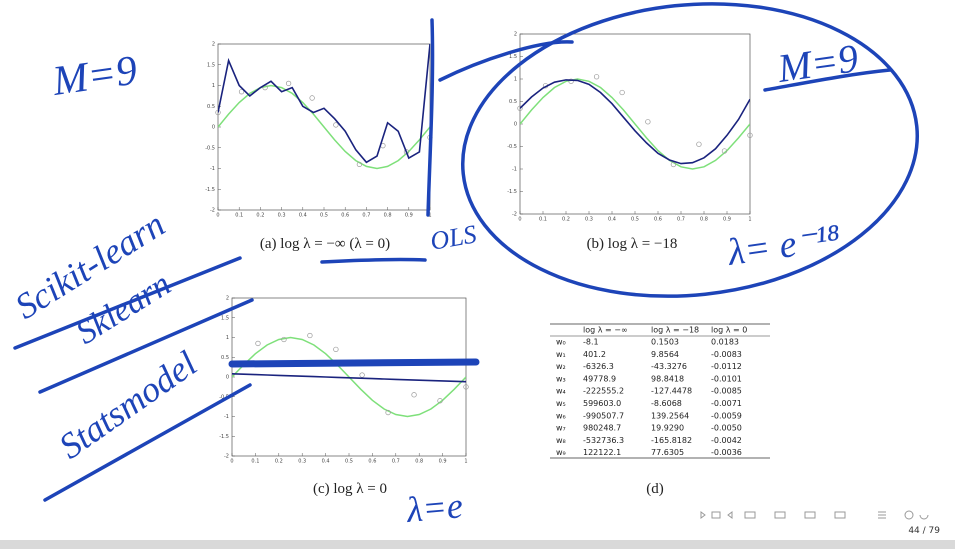 The height and width of the screenshot is (549, 955). I want to click on ink-stroke, so click(430, 117).